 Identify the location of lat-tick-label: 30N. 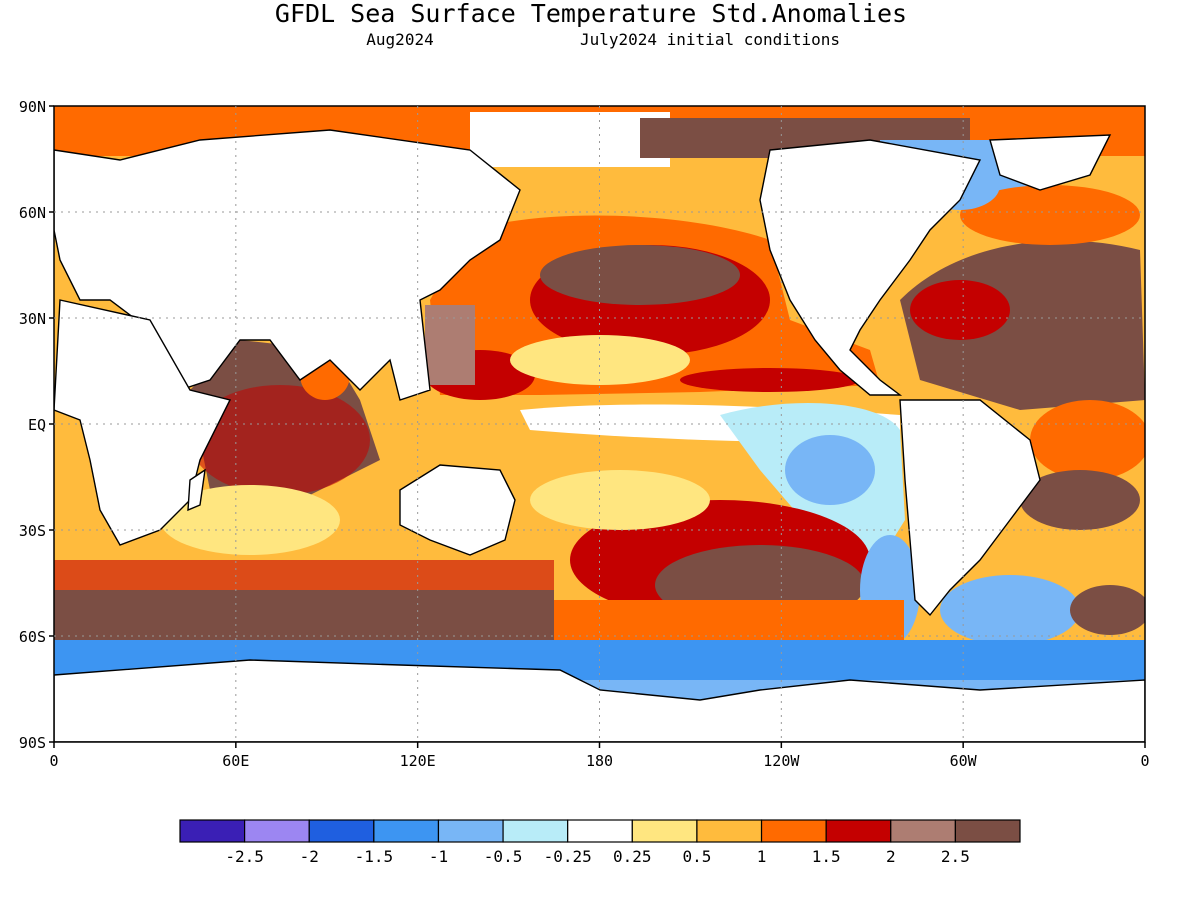
(32, 319).